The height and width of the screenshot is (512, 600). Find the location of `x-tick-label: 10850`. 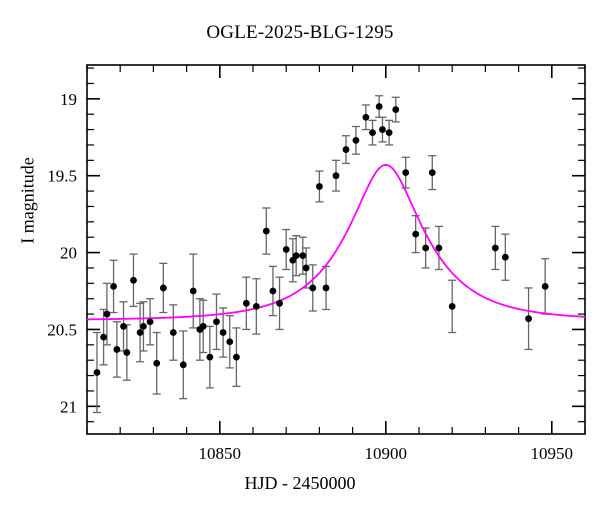

x-tick-label: 10850 is located at coordinates (220, 453).